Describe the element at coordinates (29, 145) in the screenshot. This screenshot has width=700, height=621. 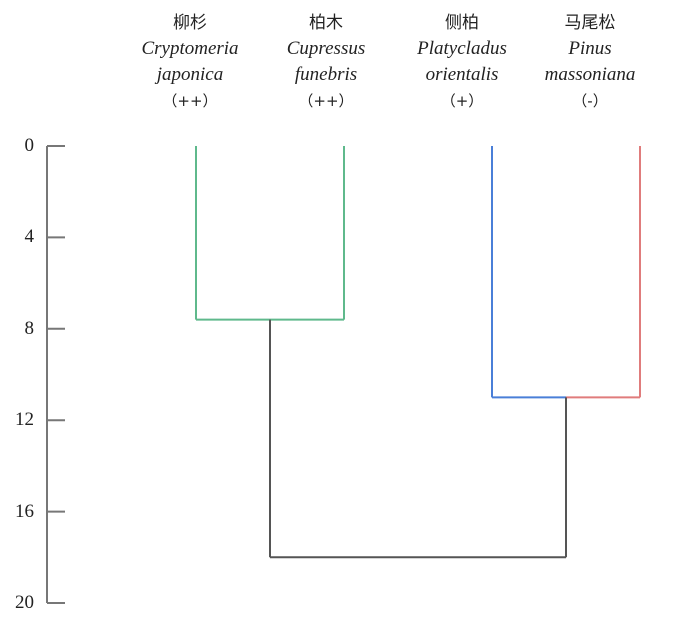
I see `y-tick-label: 0` at that location.